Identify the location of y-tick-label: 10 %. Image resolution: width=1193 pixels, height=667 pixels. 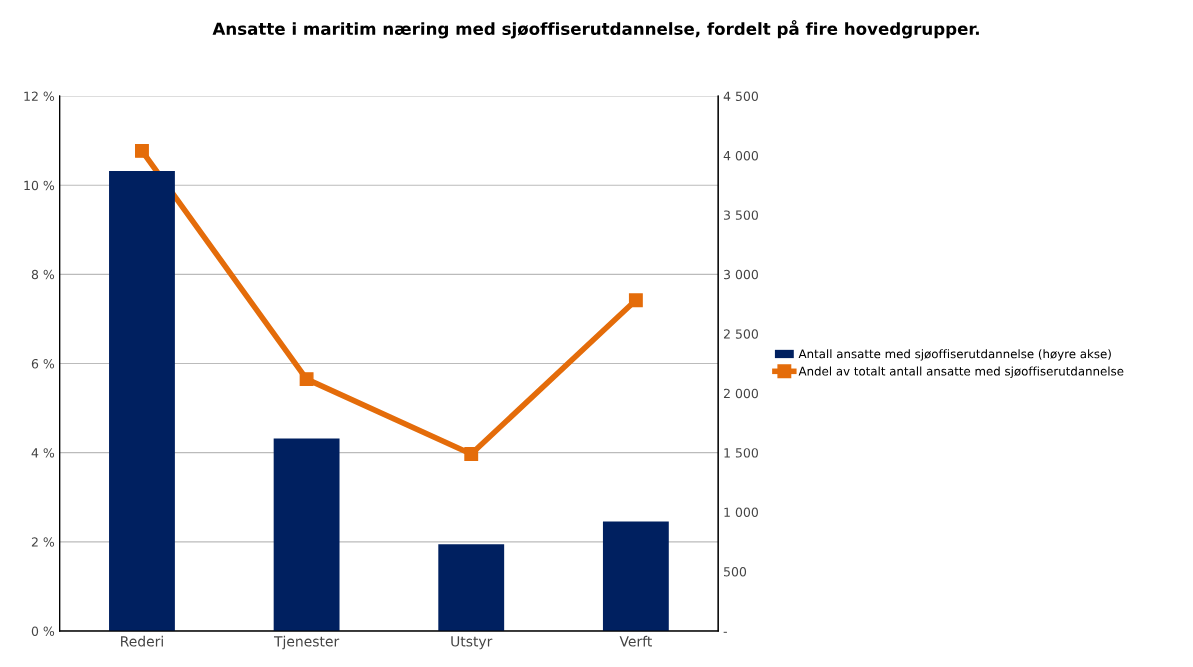
(39, 185).